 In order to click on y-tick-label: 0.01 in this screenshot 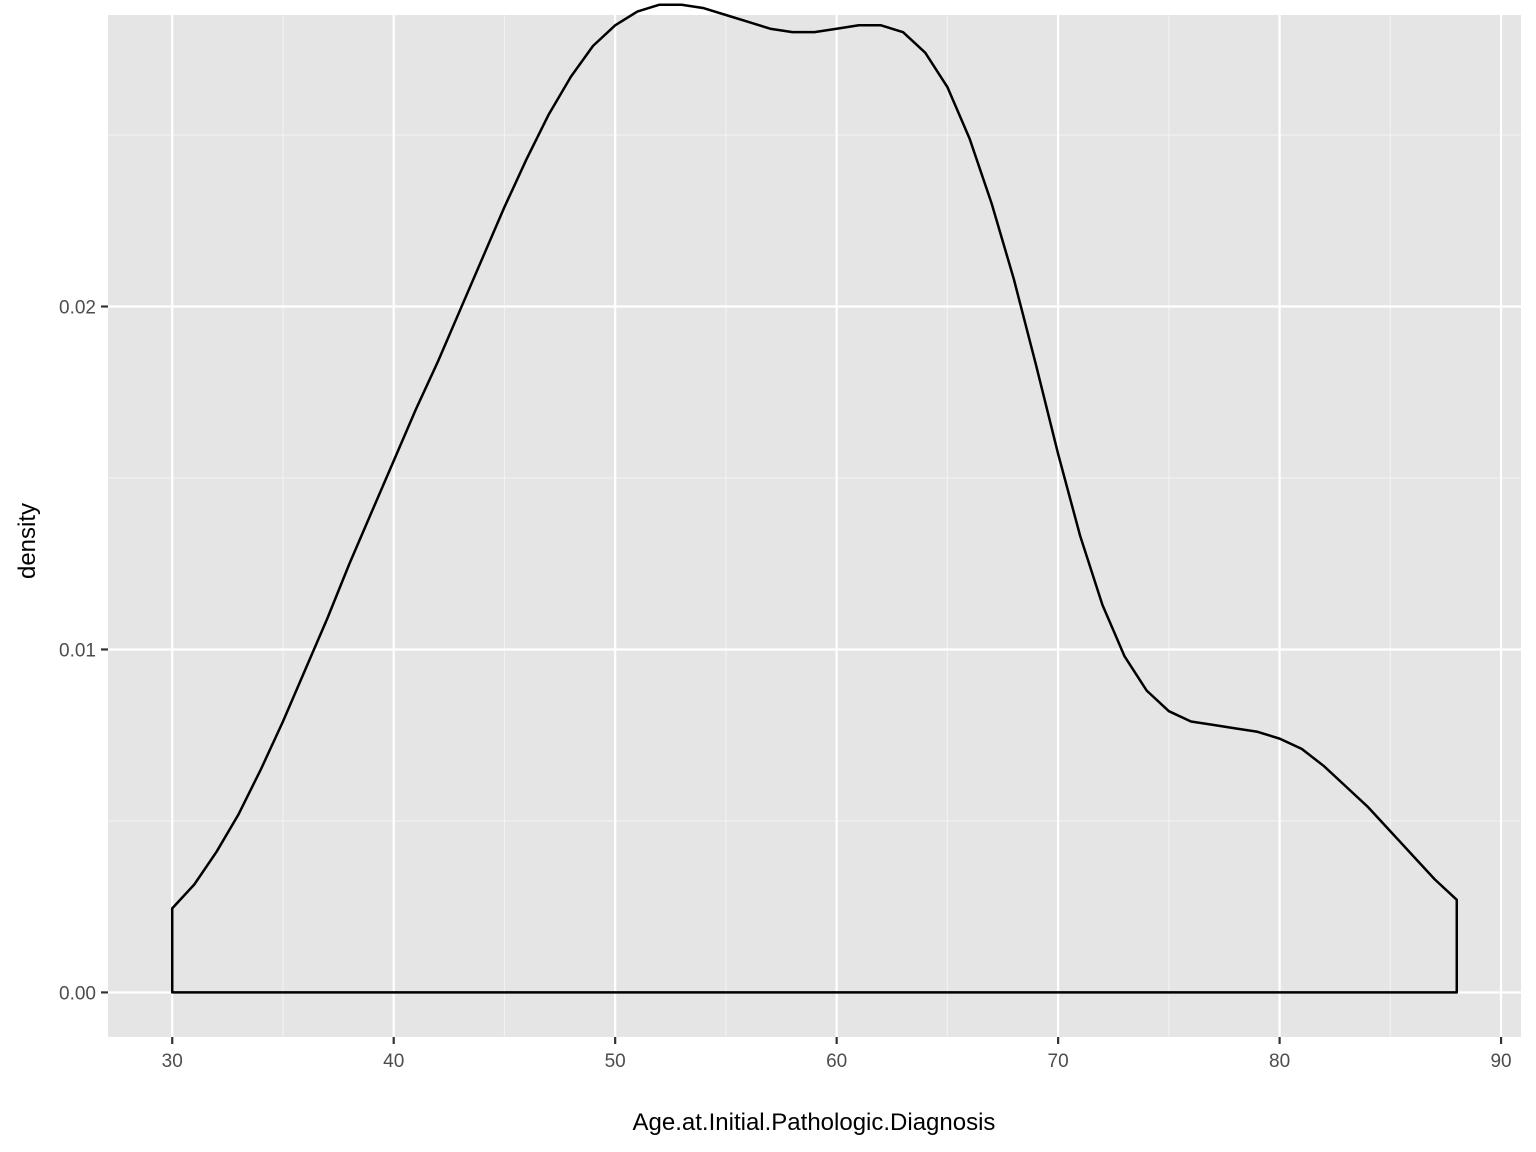, I will do `click(77, 650)`.